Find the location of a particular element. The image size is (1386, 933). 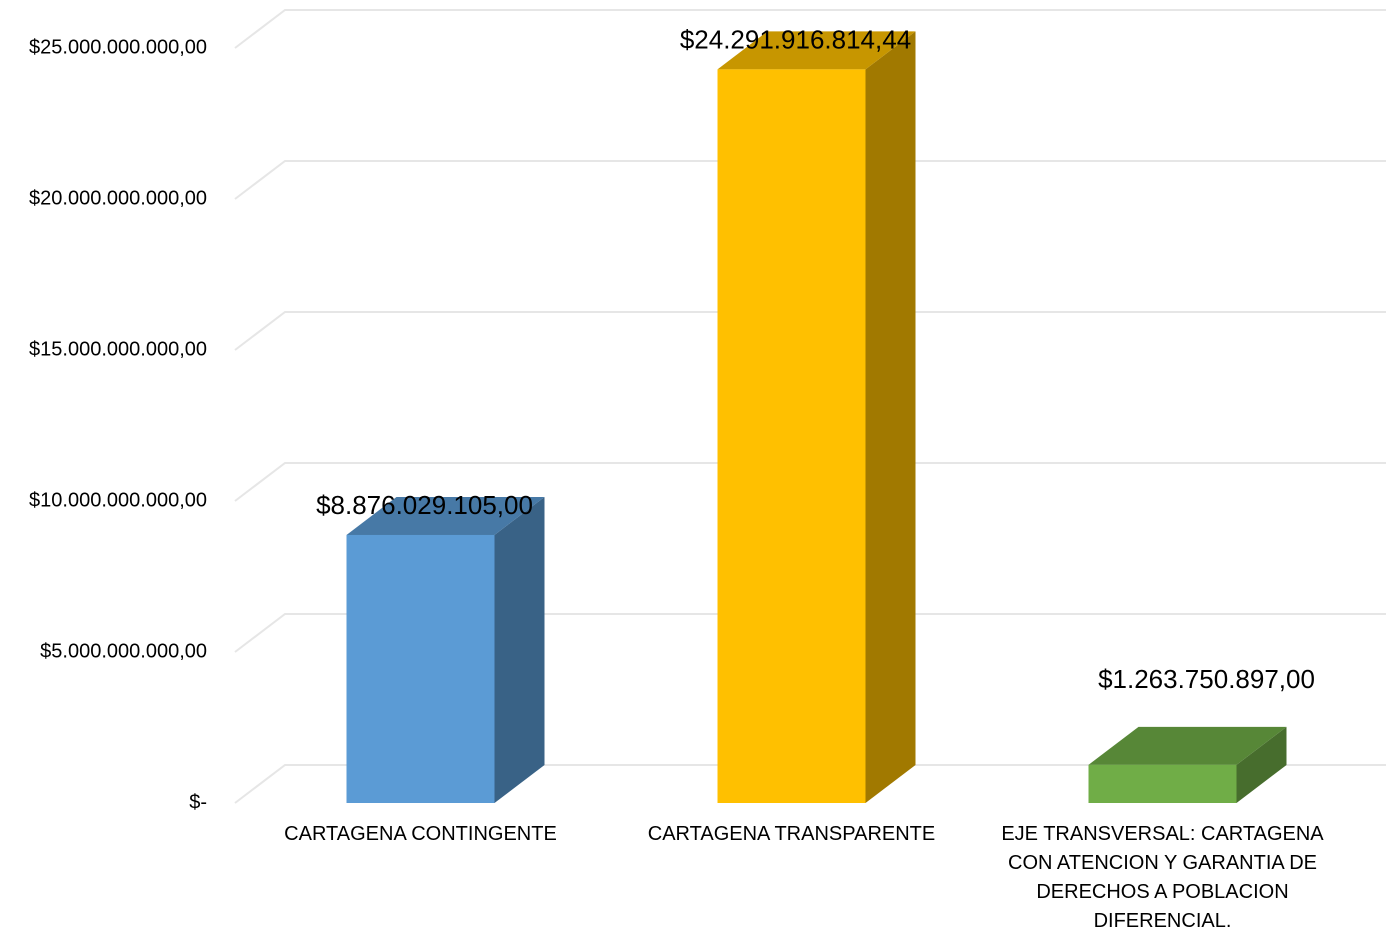

value-label: $24.291.916.814,44 is located at coordinates (795, 39).